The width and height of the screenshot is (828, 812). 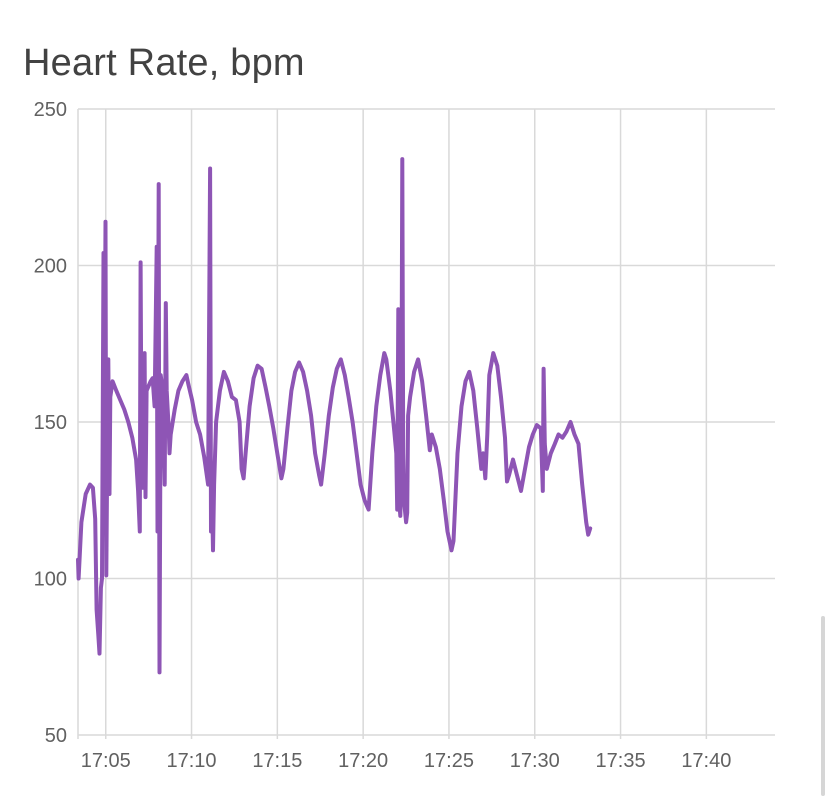 I want to click on x-tick-label: 17:10, so click(x=192, y=761).